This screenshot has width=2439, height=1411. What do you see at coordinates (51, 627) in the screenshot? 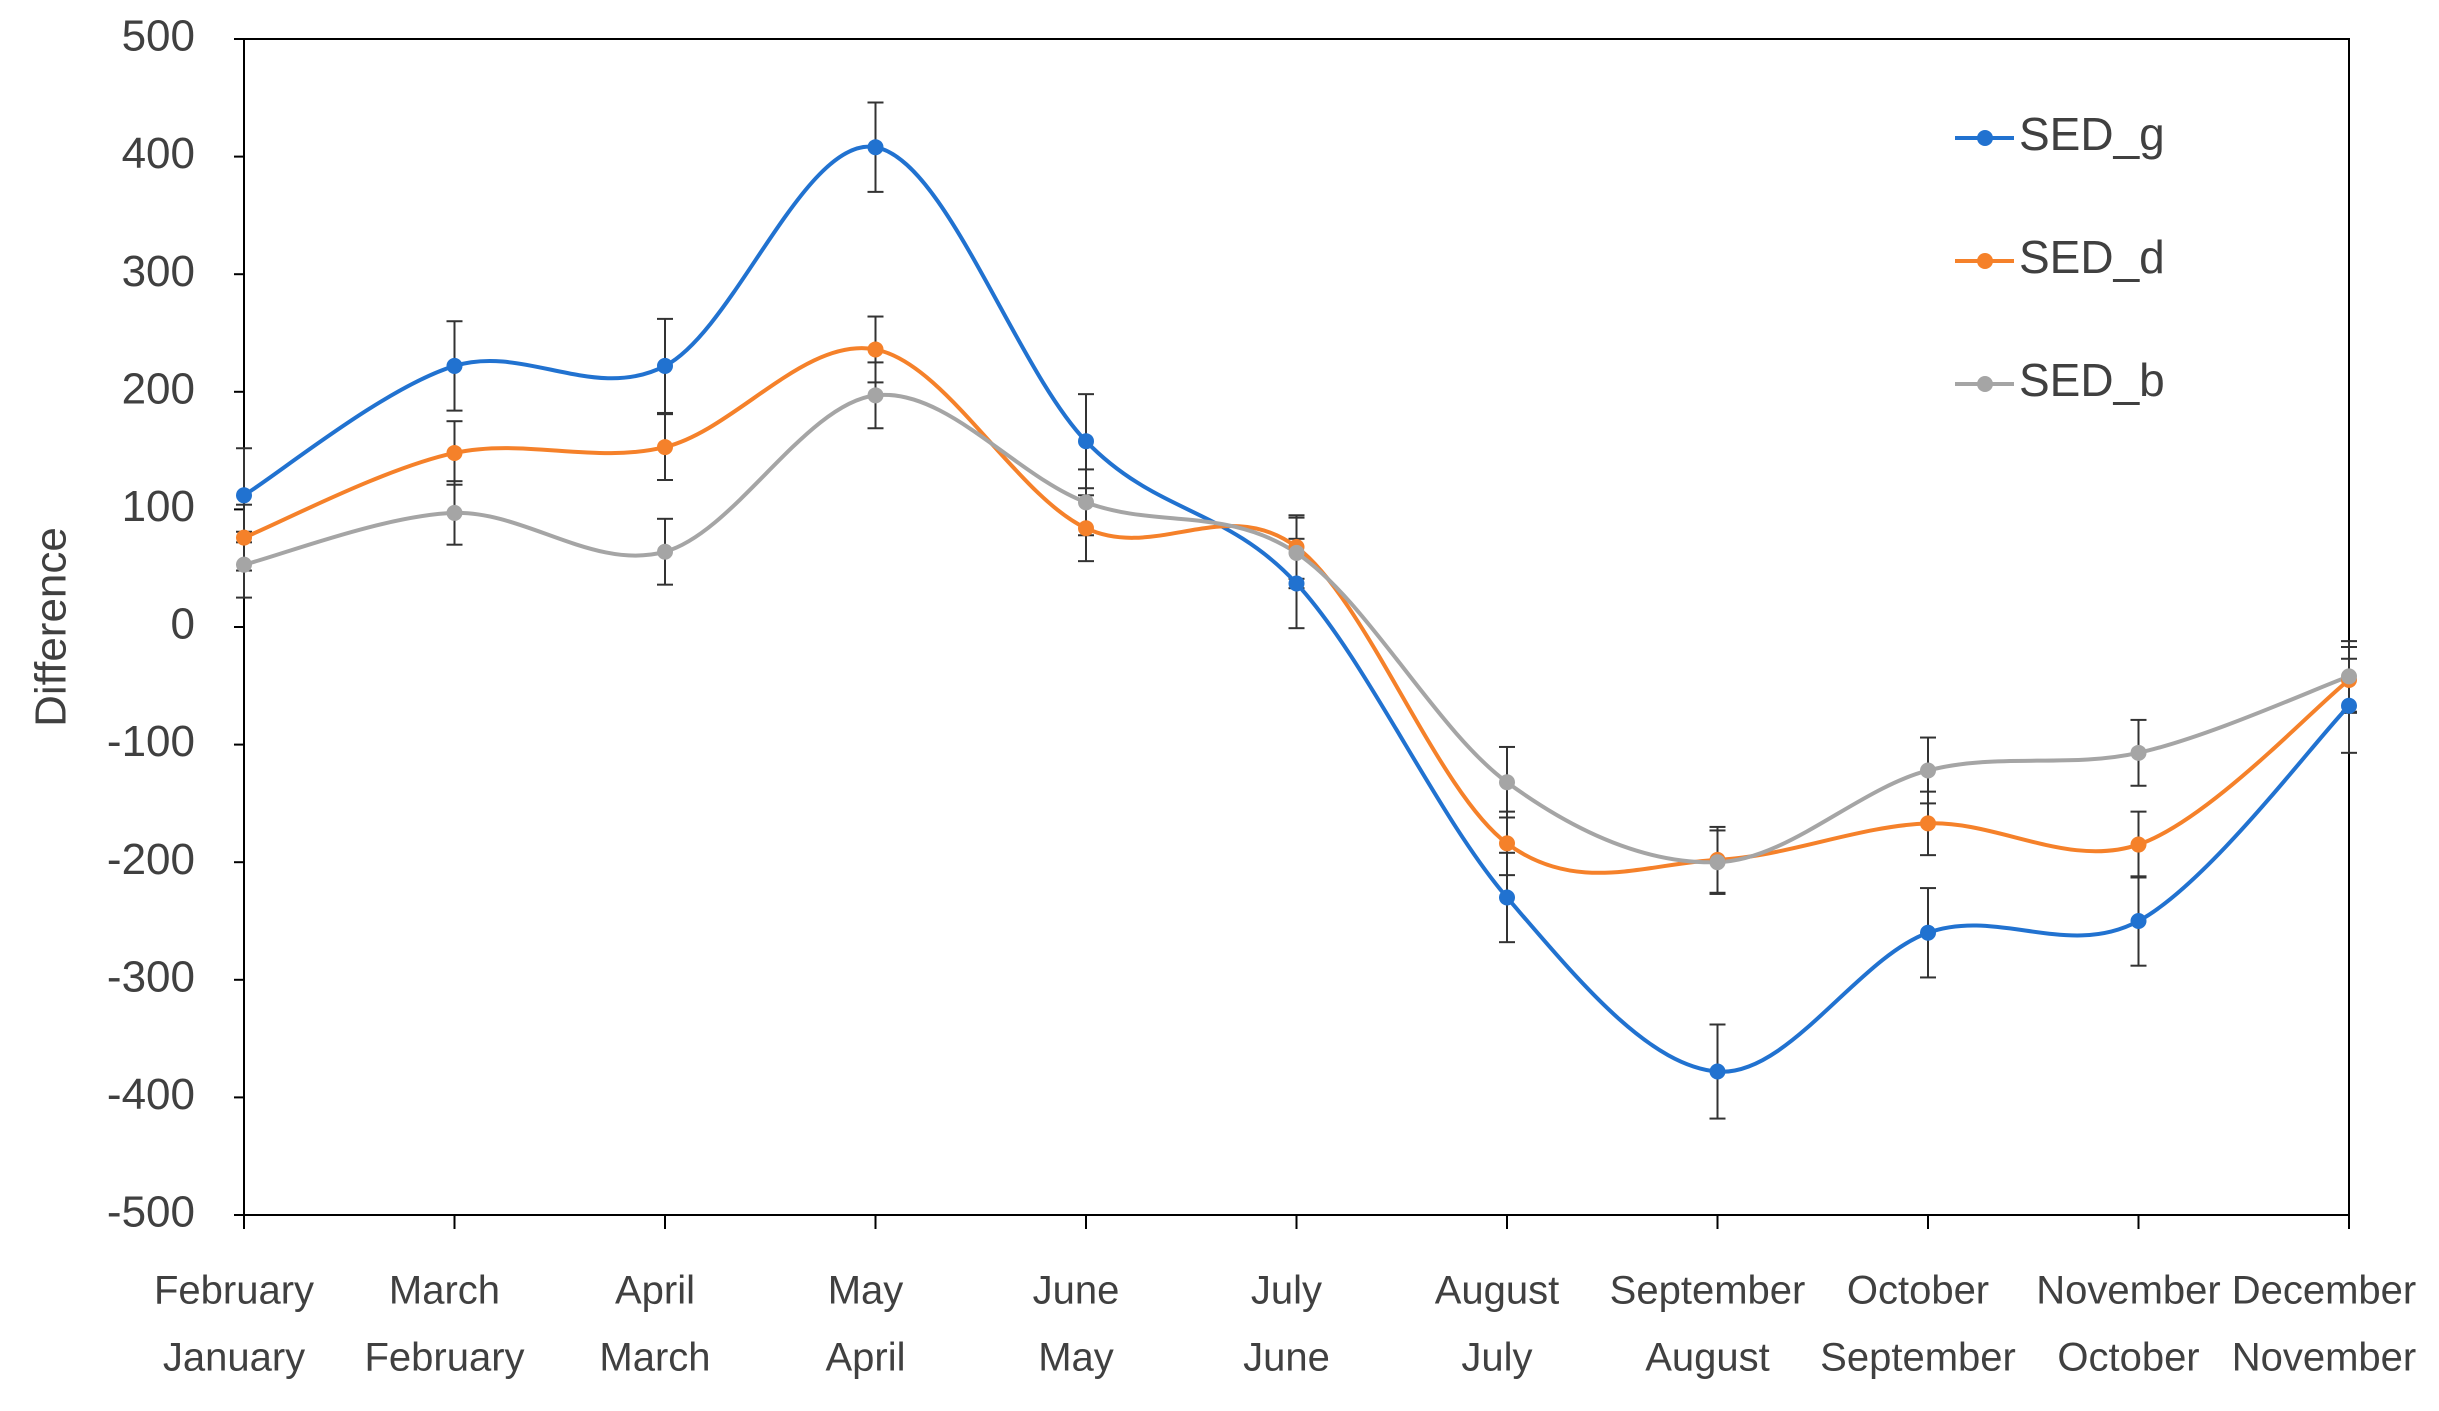
I see `y-axis-label: Difference` at bounding box center [51, 627].